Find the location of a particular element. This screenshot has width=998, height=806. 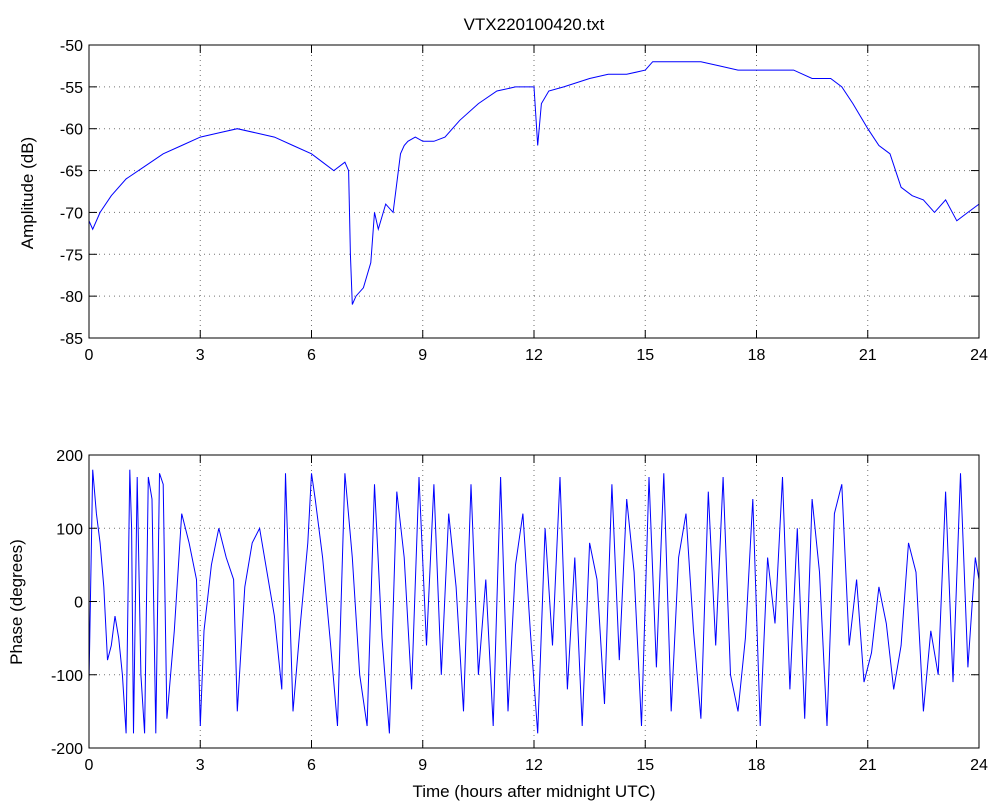

amplitude-xtick-label: 21 is located at coordinates (868, 355).